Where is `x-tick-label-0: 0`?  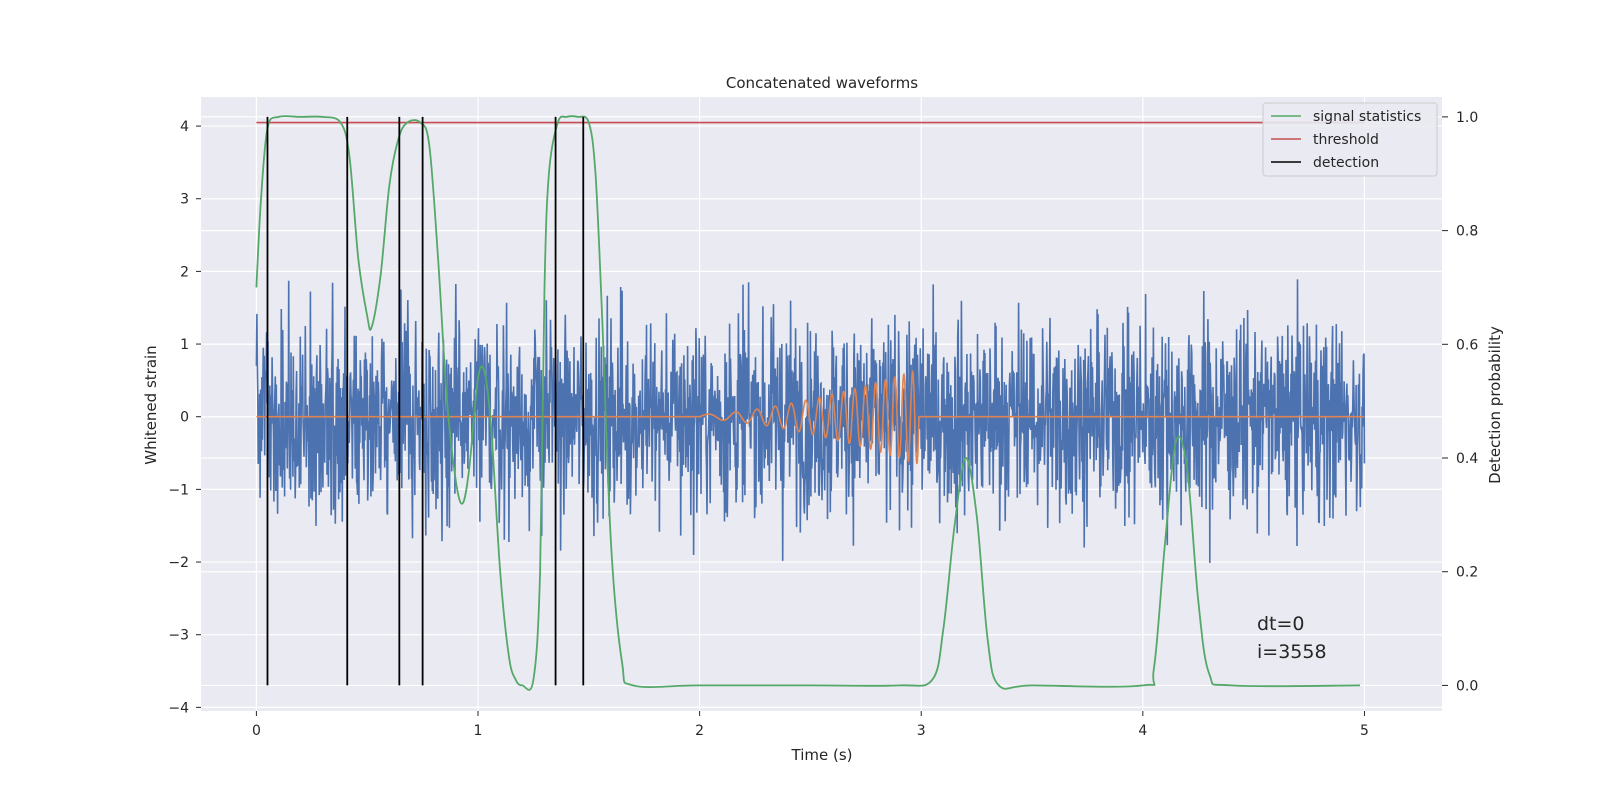 x-tick-label-0: 0 is located at coordinates (256, 731).